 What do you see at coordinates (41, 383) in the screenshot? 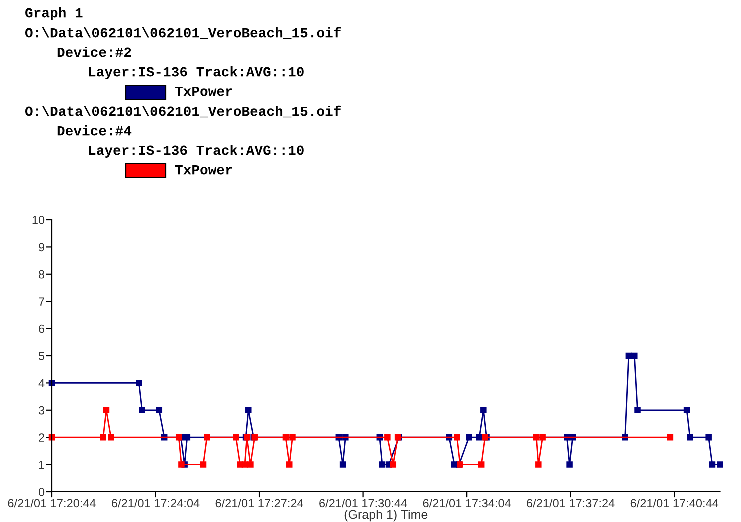
I see `y-tick-label: 4` at bounding box center [41, 383].